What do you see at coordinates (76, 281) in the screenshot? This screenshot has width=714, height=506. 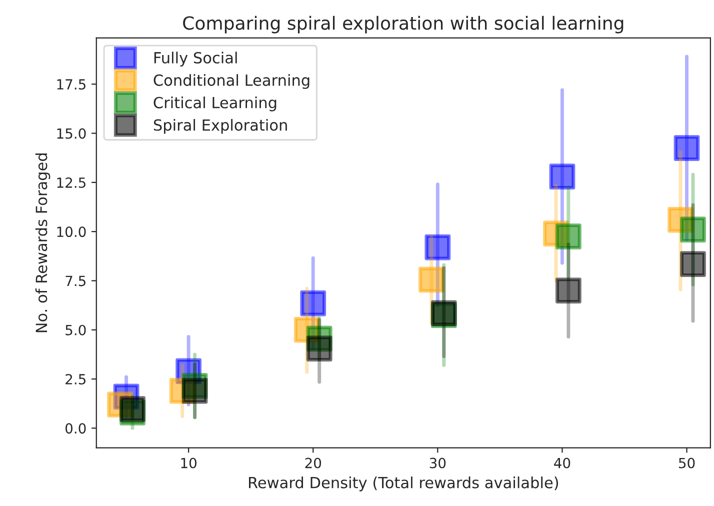 I see `y-tick-label: 7.5` at bounding box center [76, 281].